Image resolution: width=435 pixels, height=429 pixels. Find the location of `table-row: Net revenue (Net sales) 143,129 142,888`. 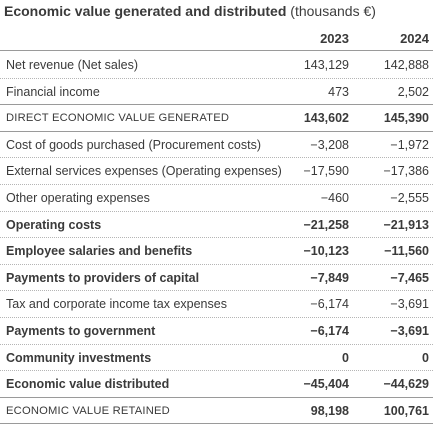

table-row: Net revenue (Net sales) 143,129 142,888 is located at coordinates (216, 65).